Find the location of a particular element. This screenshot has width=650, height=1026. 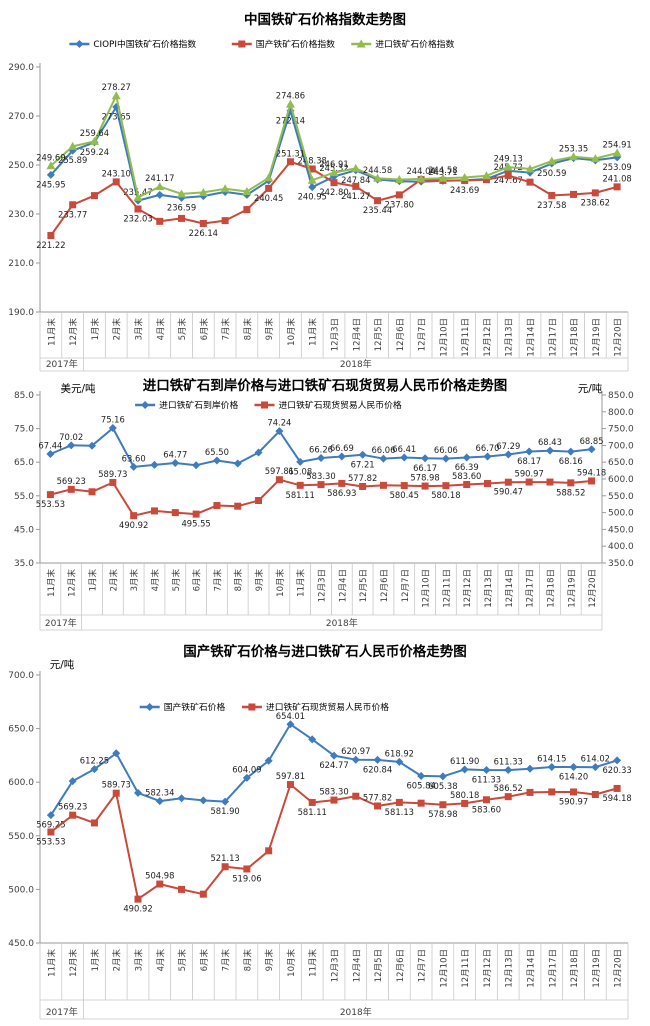

x-category-label: 7月末 is located at coordinates (217, 580).